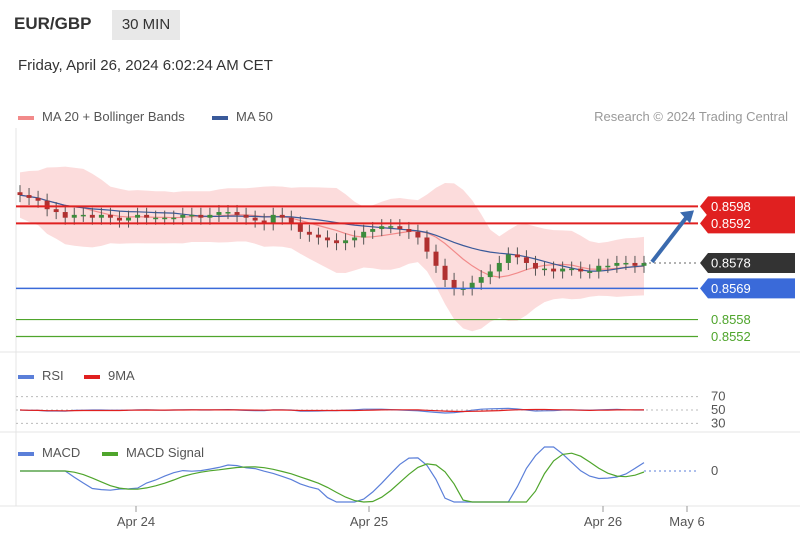 This screenshot has width=800, height=542. I want to click on legend-rsi: RSI, so click(41, 375).